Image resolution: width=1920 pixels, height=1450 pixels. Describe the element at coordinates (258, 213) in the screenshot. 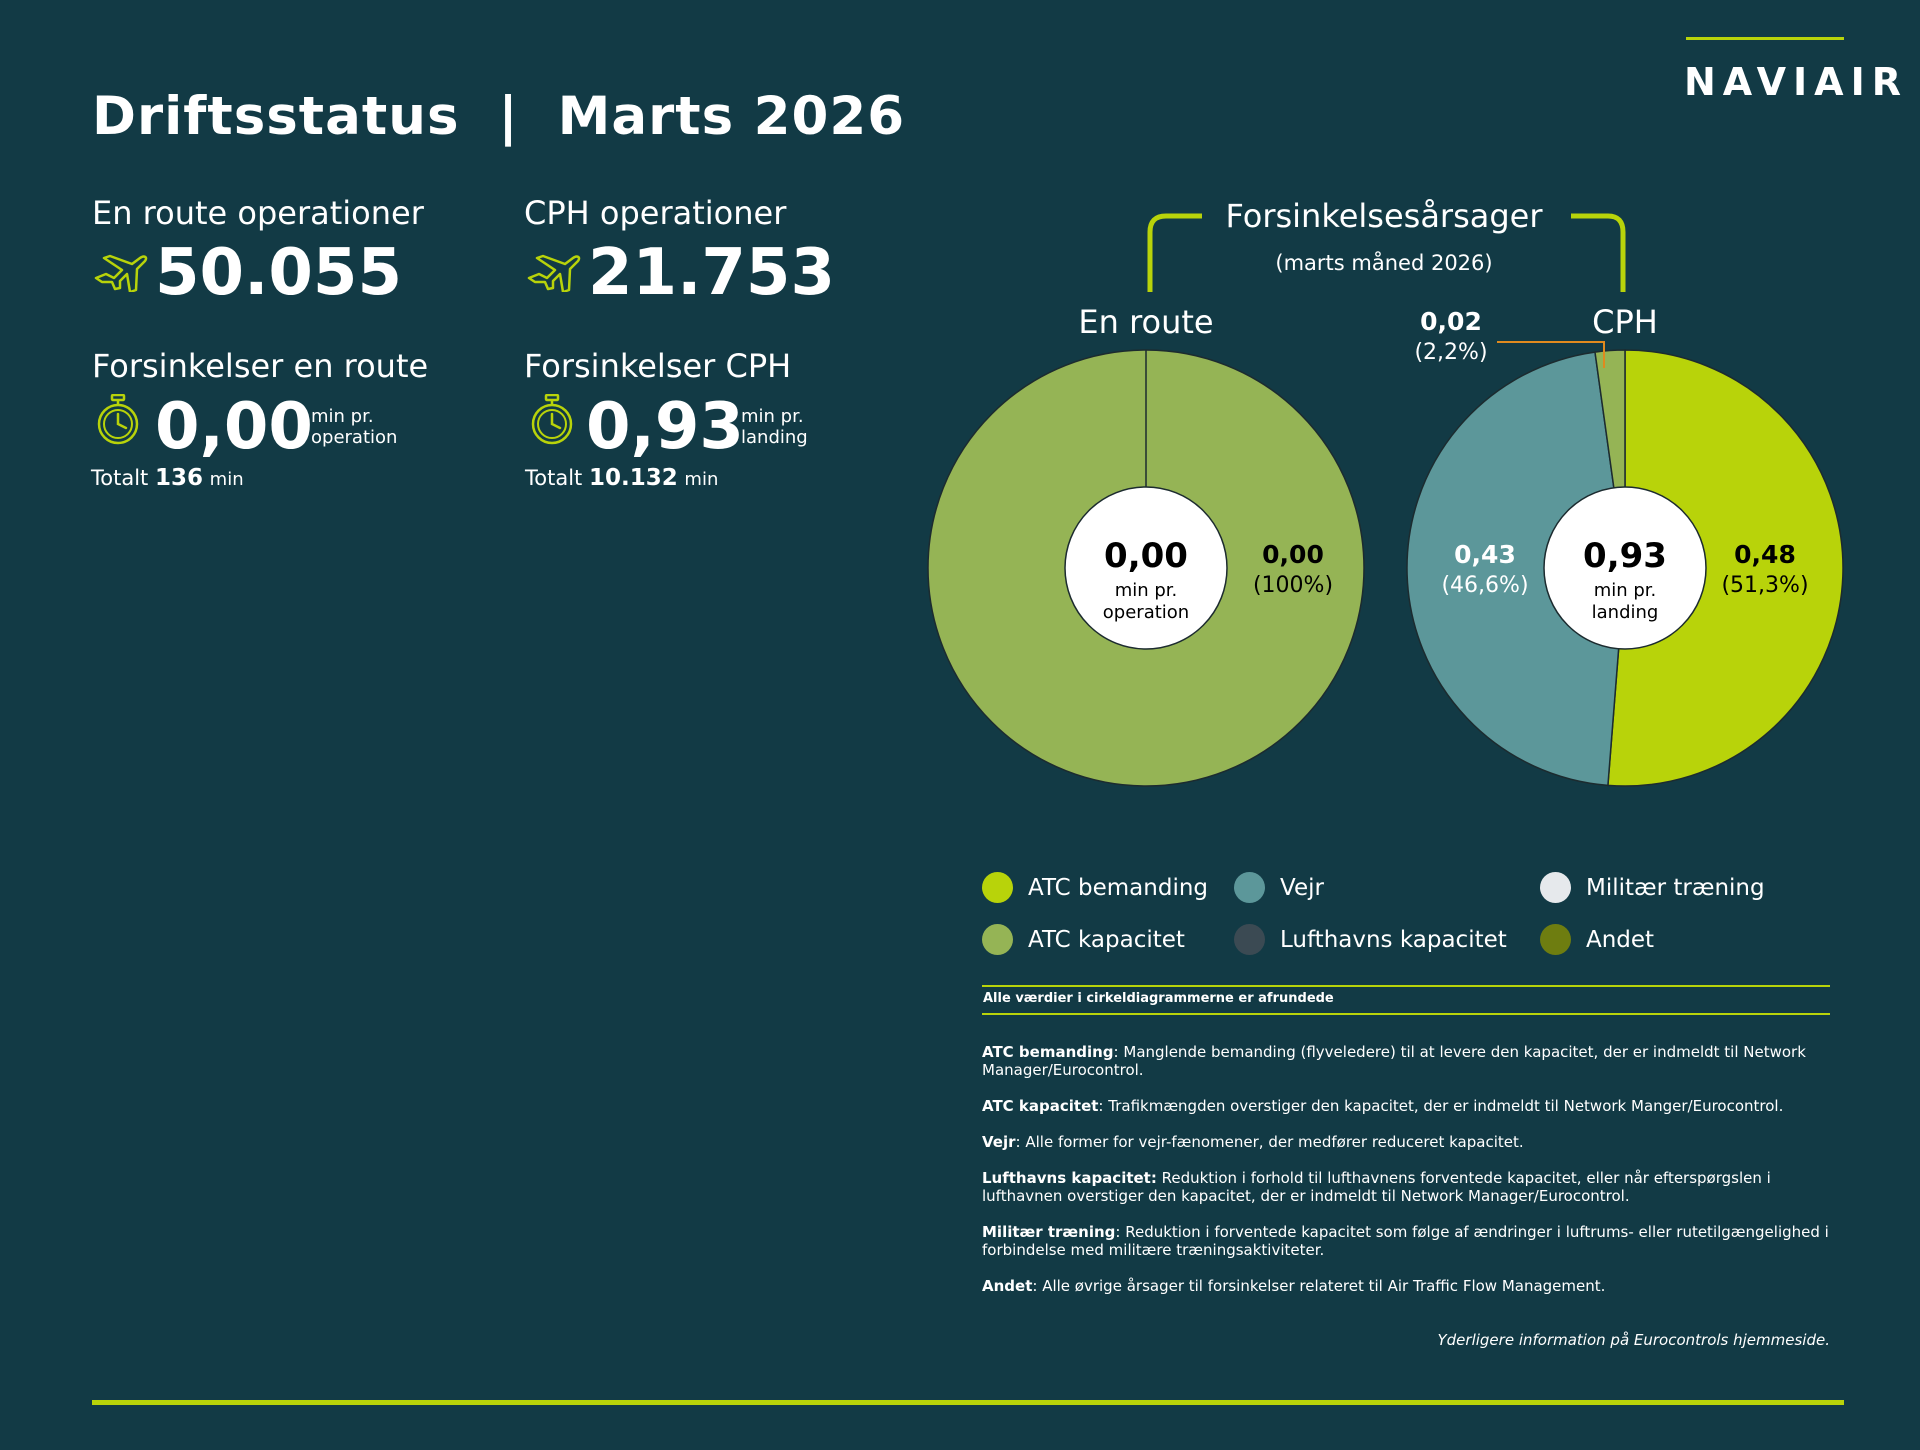

I see `enroute-ops-label: En route operationer` at that location.